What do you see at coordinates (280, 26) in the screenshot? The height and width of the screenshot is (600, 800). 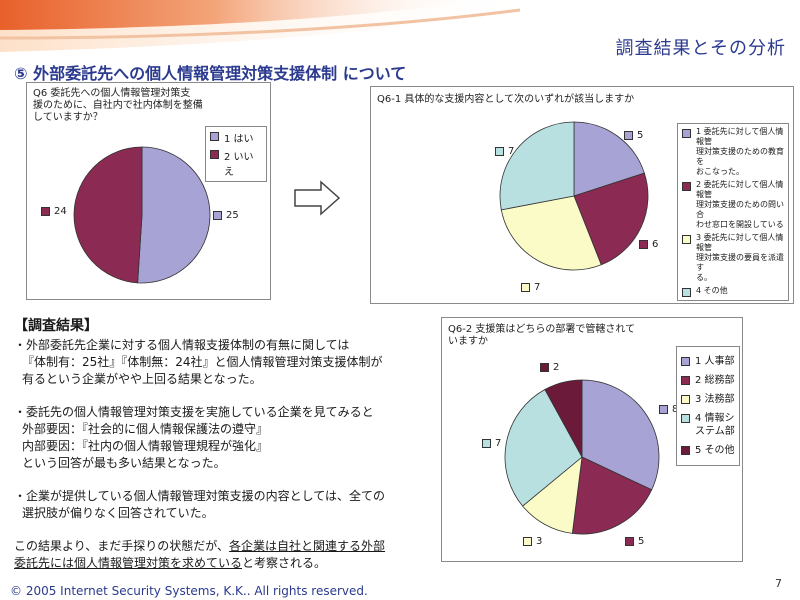 I see `header-swoosh` at bounding box center [280, 26].